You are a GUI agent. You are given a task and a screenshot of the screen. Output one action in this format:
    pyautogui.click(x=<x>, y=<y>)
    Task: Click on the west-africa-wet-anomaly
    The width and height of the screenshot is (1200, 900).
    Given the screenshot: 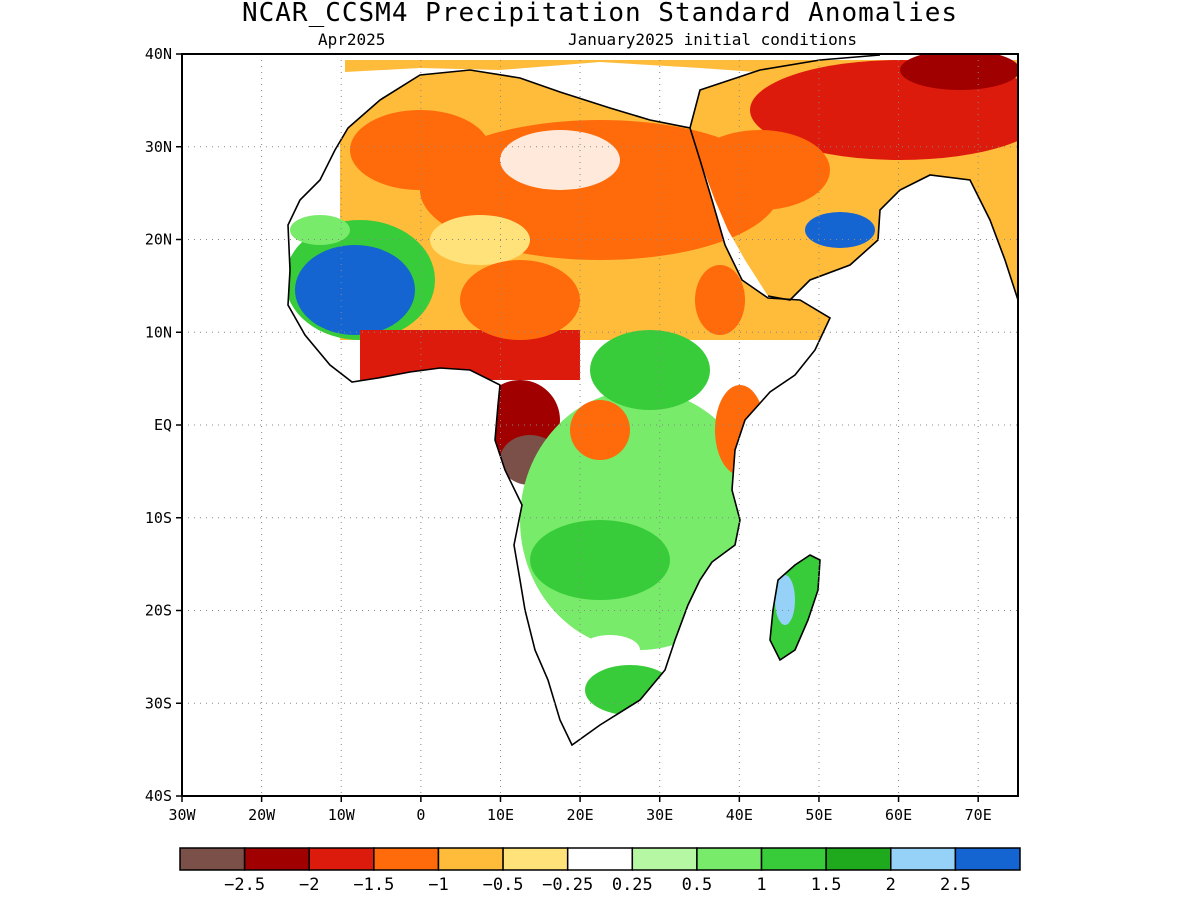 What is the action you would take?
    pyautogui.click(x=355, y=290)
    